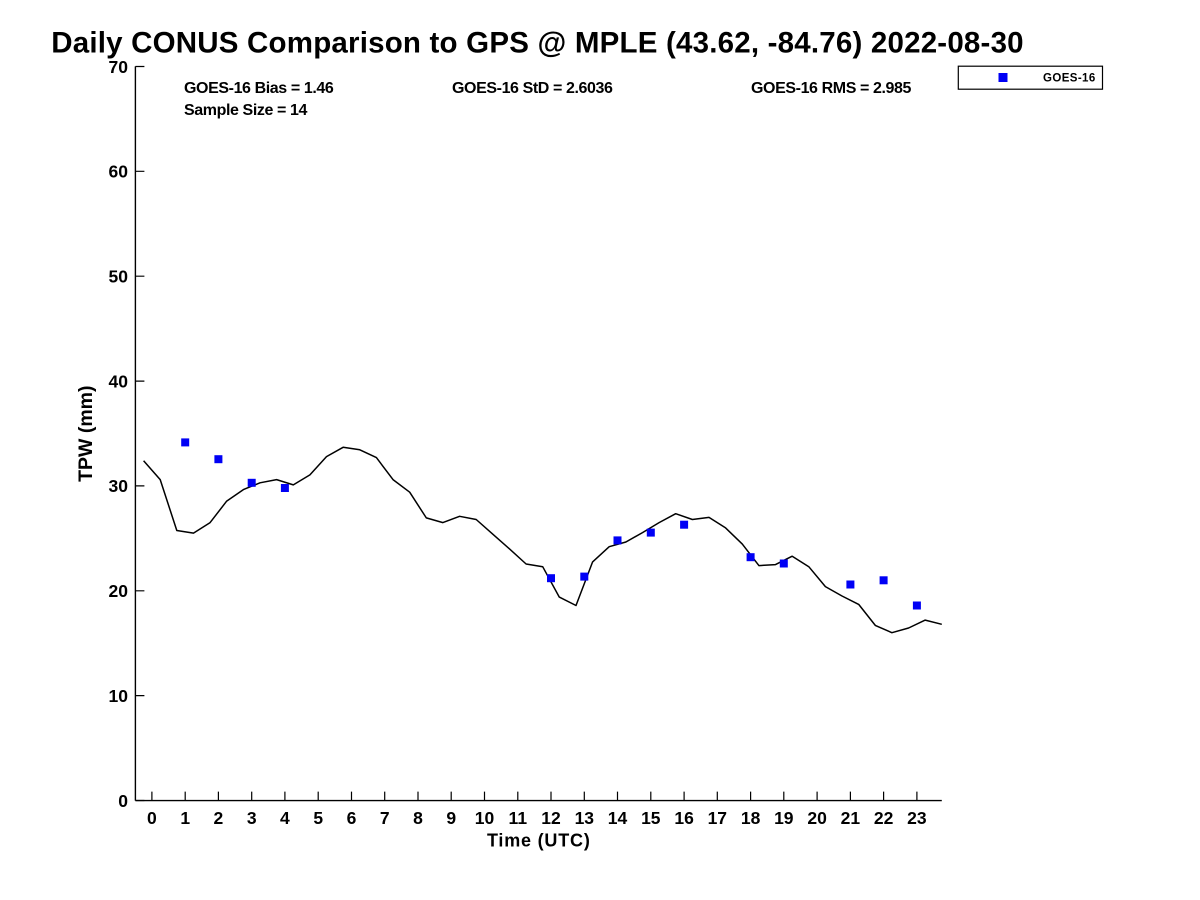 The image size is (1200, 900). I want to click on svg-text: 3, so click(252, 818).